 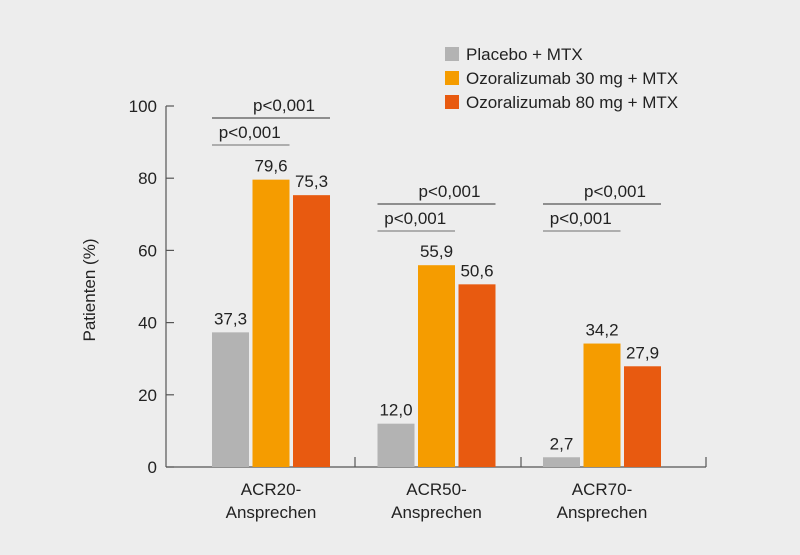 I want to click on category-label: ACR50-, so click(x=436, y=489).